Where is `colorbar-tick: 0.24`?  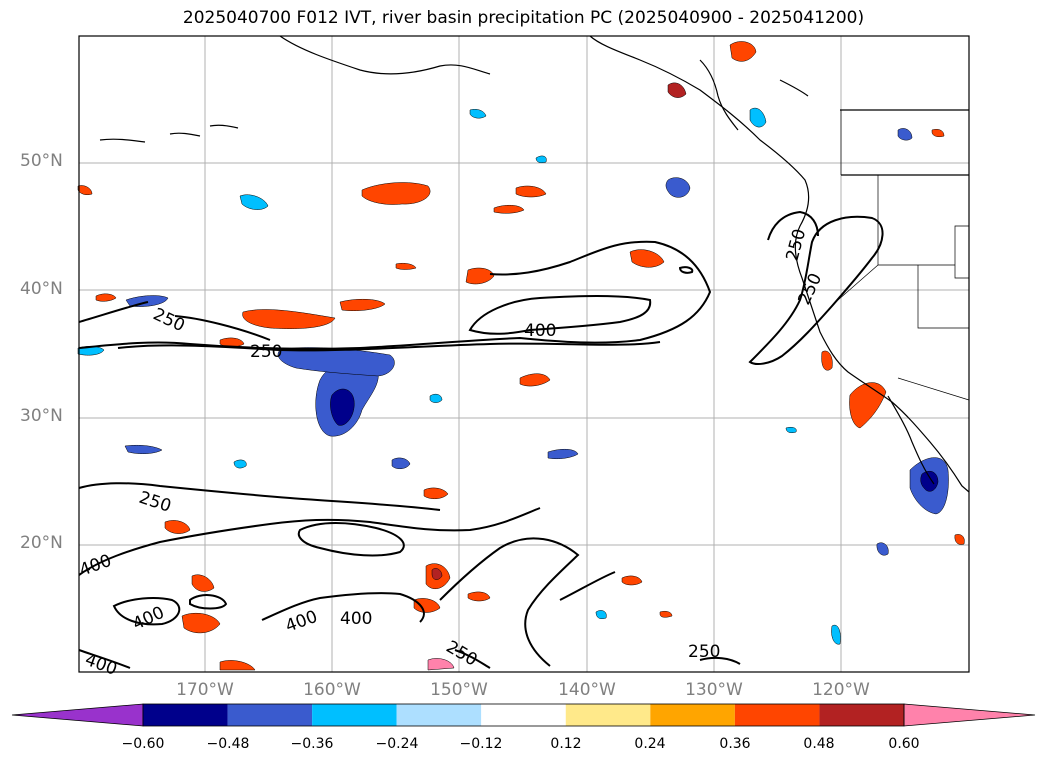
colorbar-tick: 0.24 is located at coordinates (650, 744).